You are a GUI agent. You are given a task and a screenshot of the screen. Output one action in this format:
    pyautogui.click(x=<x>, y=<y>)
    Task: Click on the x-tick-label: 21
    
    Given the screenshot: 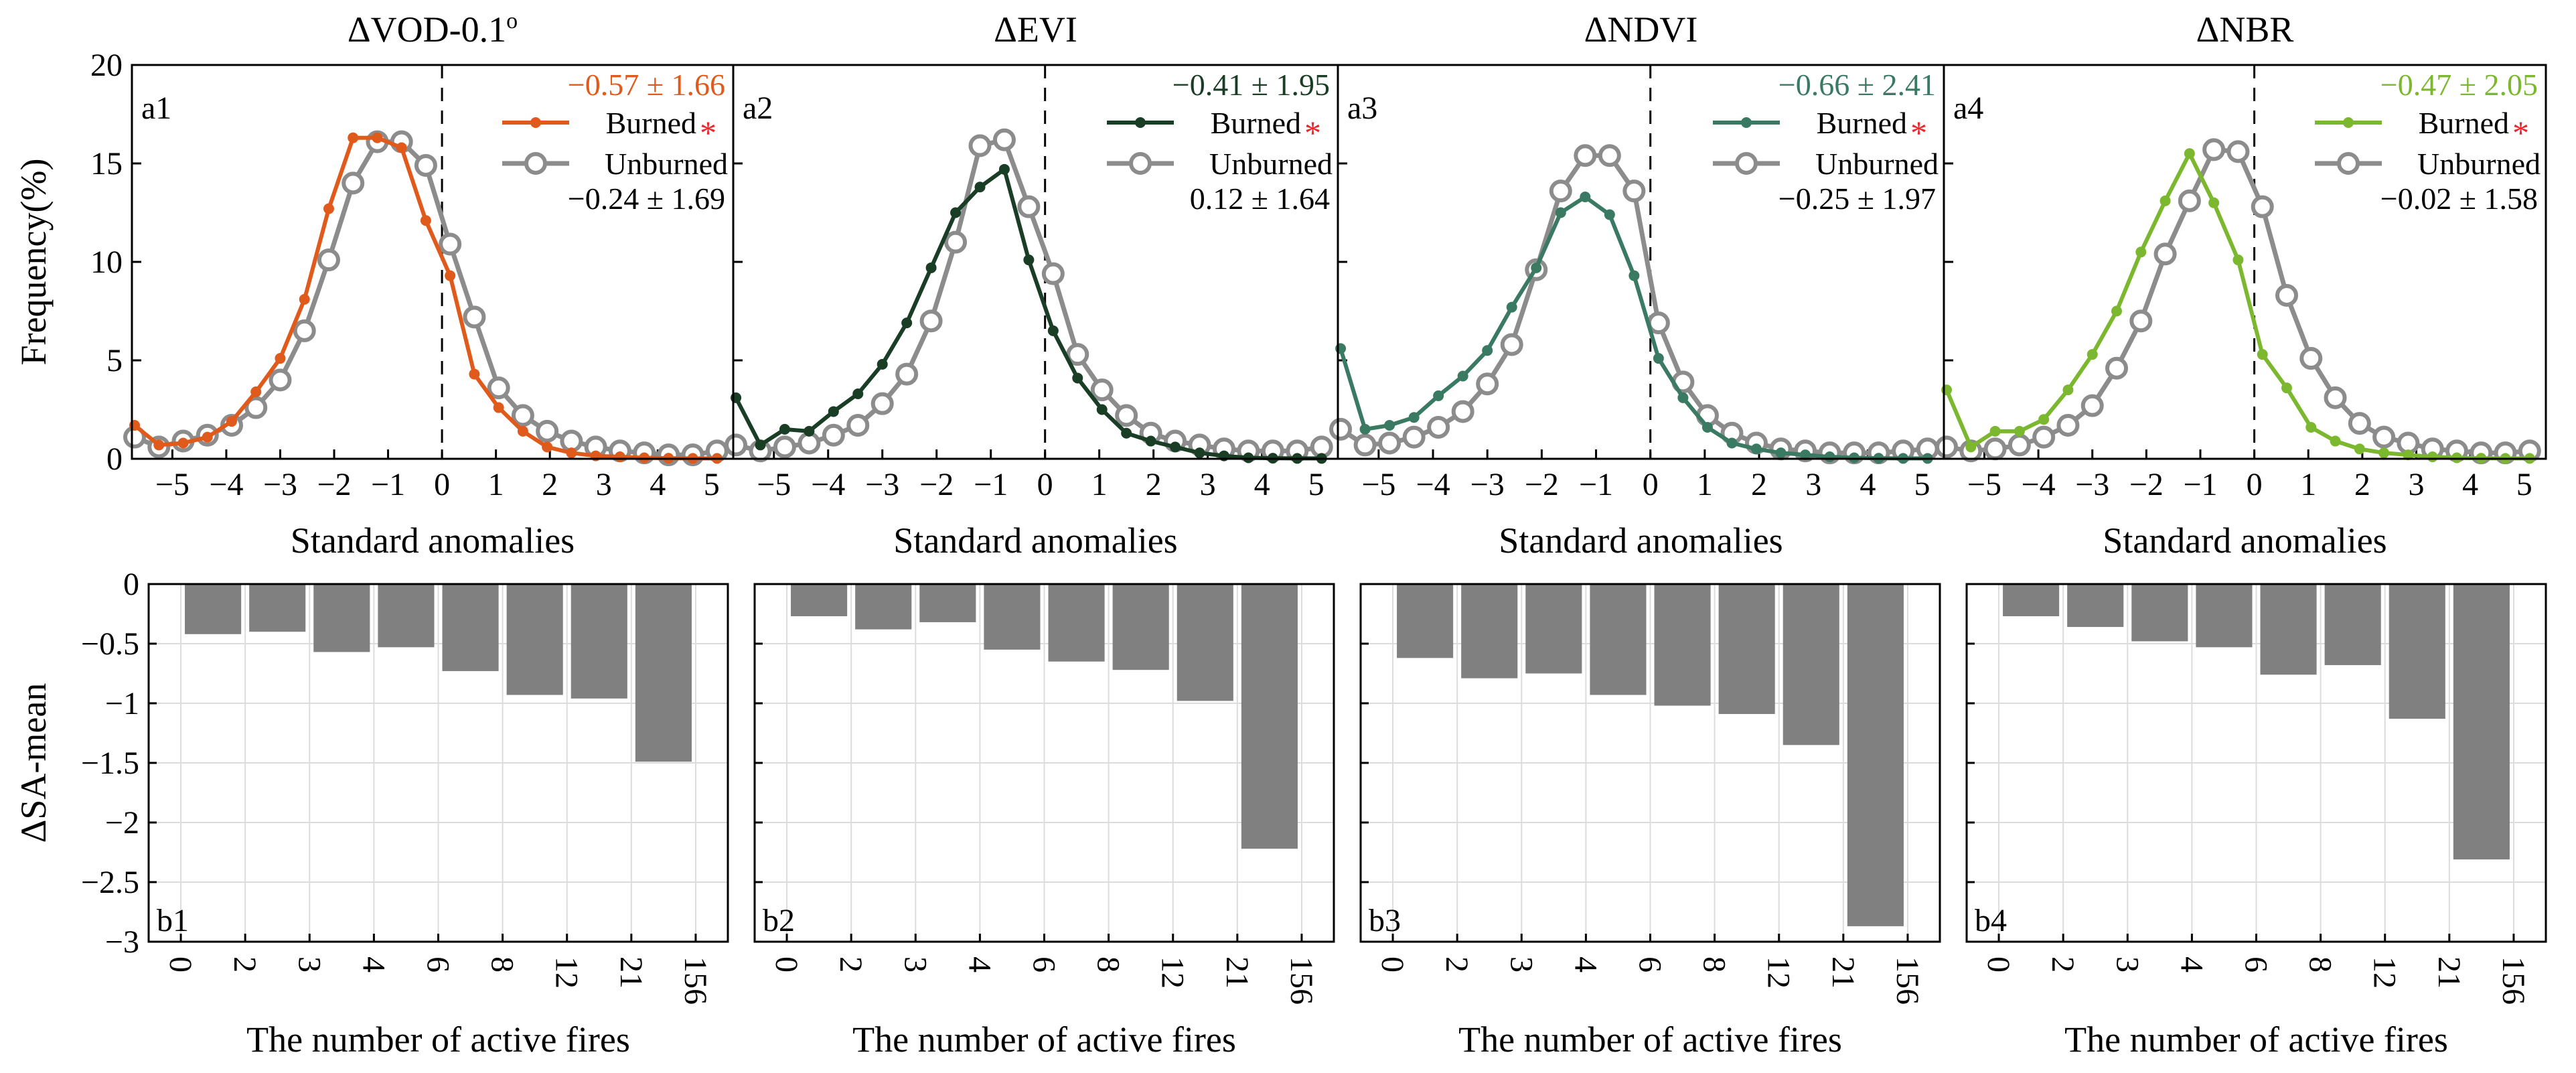 What is the action you would take?
    pyautogui.click(x=2449, y=972)
    